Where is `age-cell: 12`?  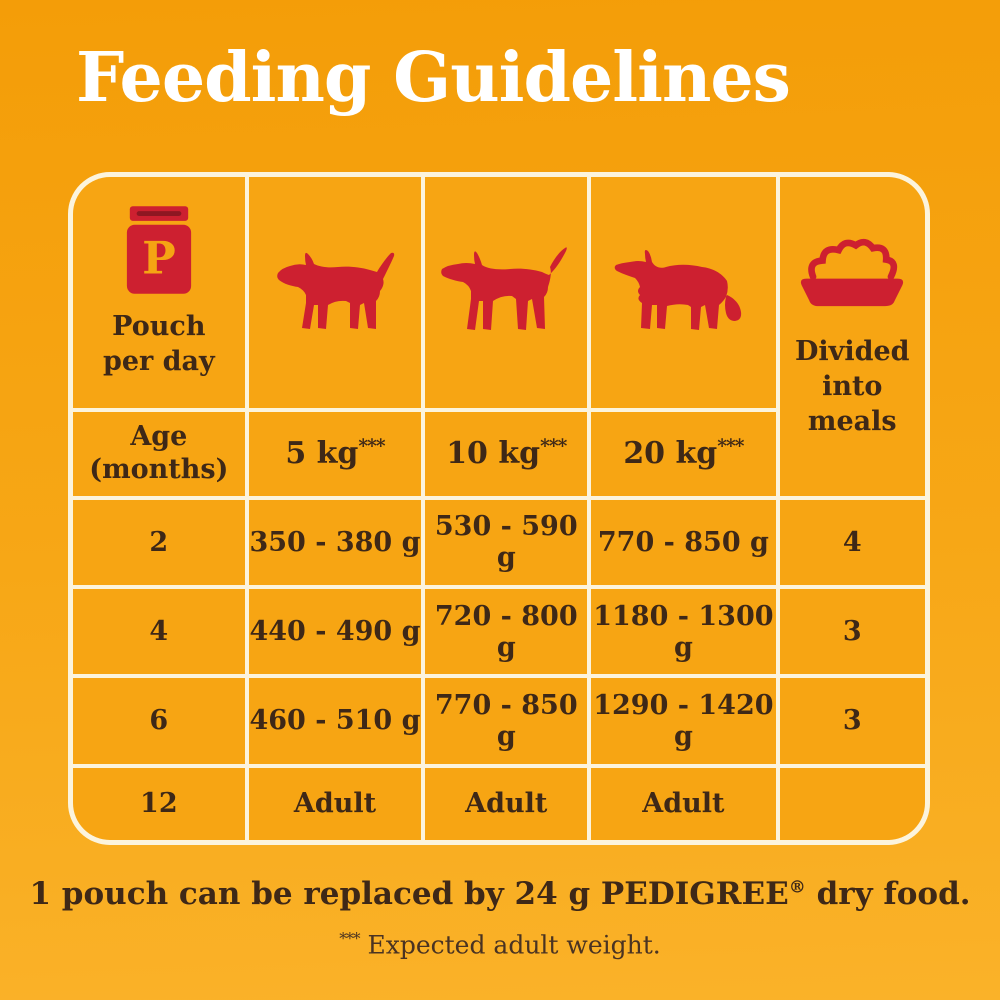
age-cell: 12 is located at coordinates (159, 803).